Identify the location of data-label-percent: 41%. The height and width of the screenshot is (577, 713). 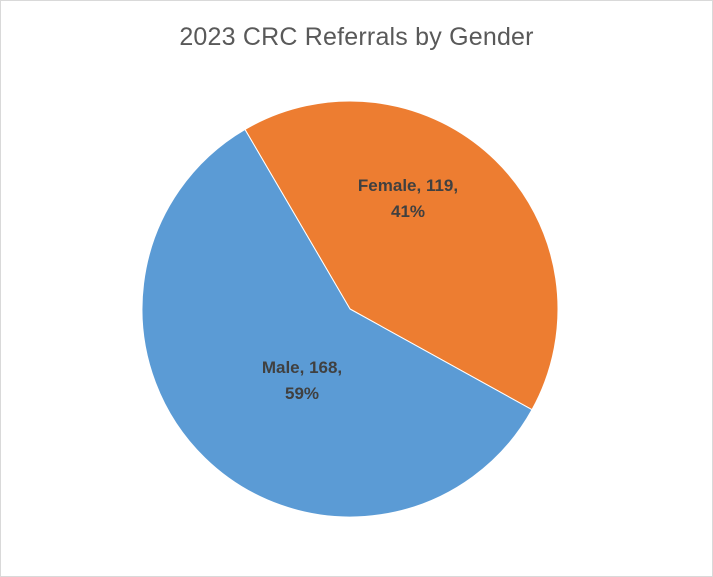
(408, 211).